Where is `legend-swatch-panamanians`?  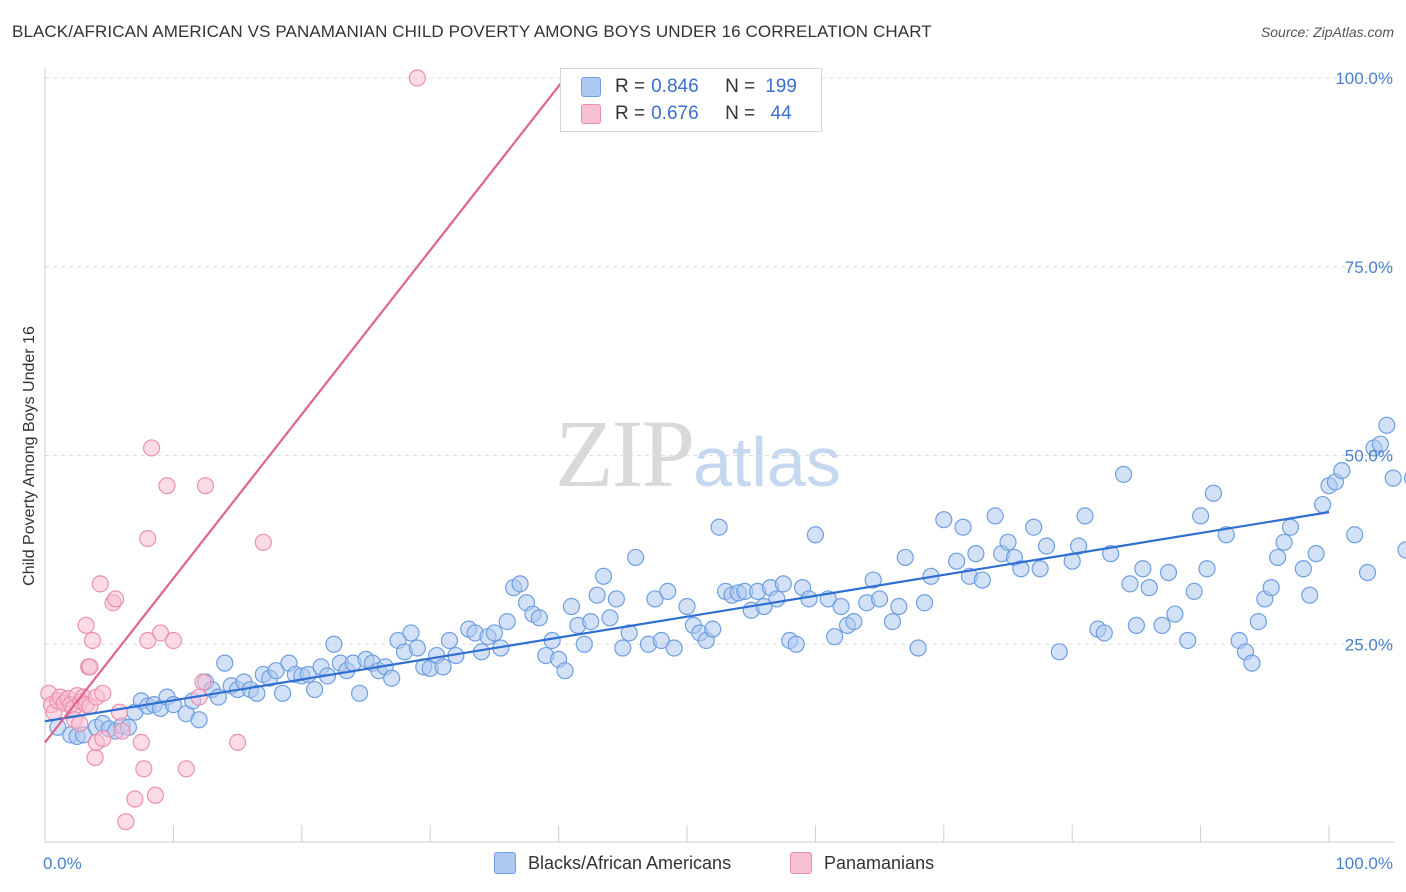 legend-swatch-panamanians is located at coordinates (591, 114).